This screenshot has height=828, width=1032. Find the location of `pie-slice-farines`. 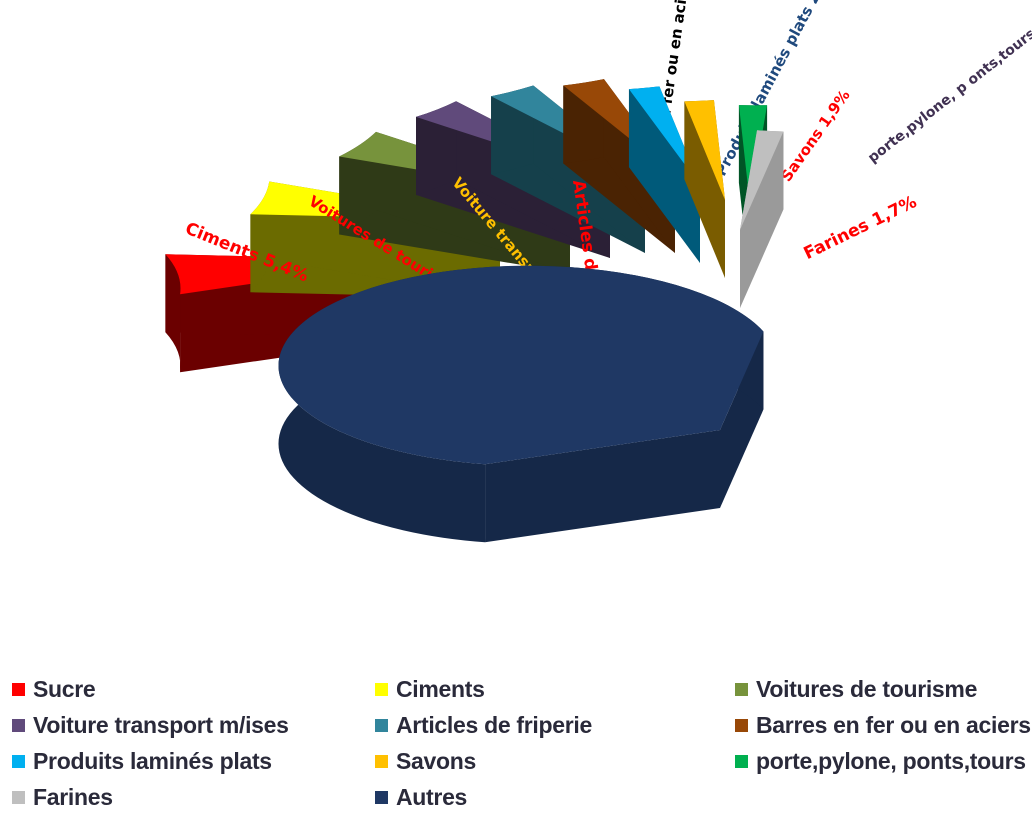

pie-slice-farines is located at coordinates (762, 219).